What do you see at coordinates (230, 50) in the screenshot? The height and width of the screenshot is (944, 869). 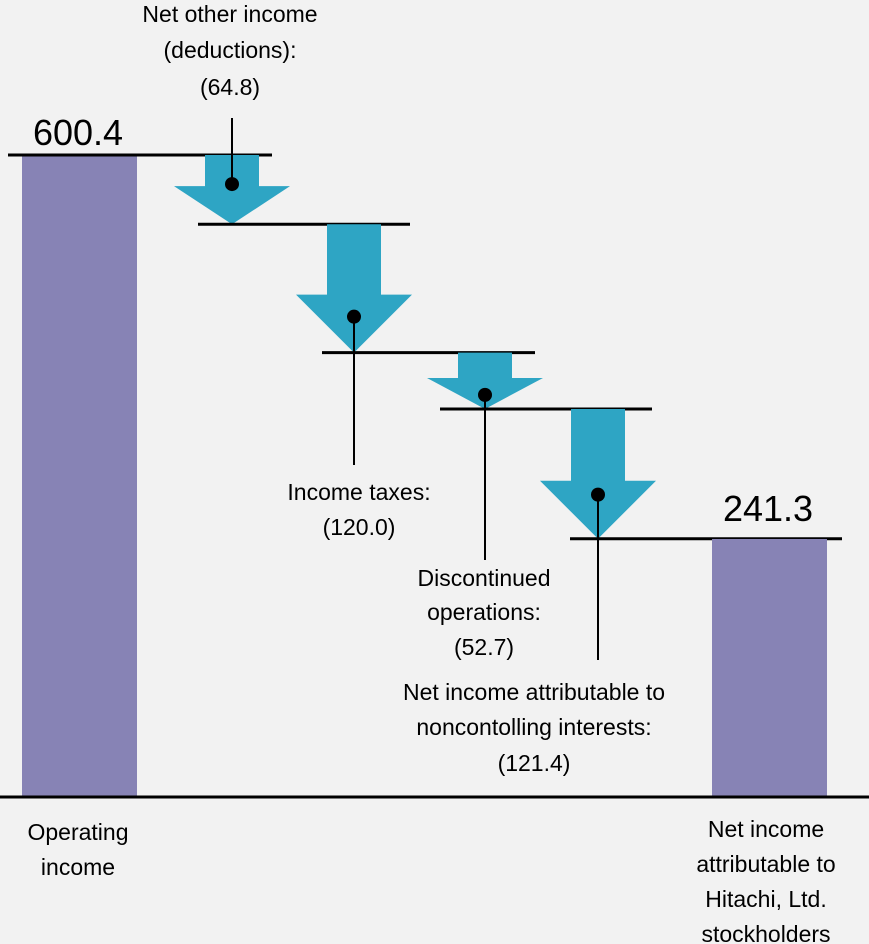 I see `step-label-1-line-2: (deductions):` at bounding box center [230, 50].